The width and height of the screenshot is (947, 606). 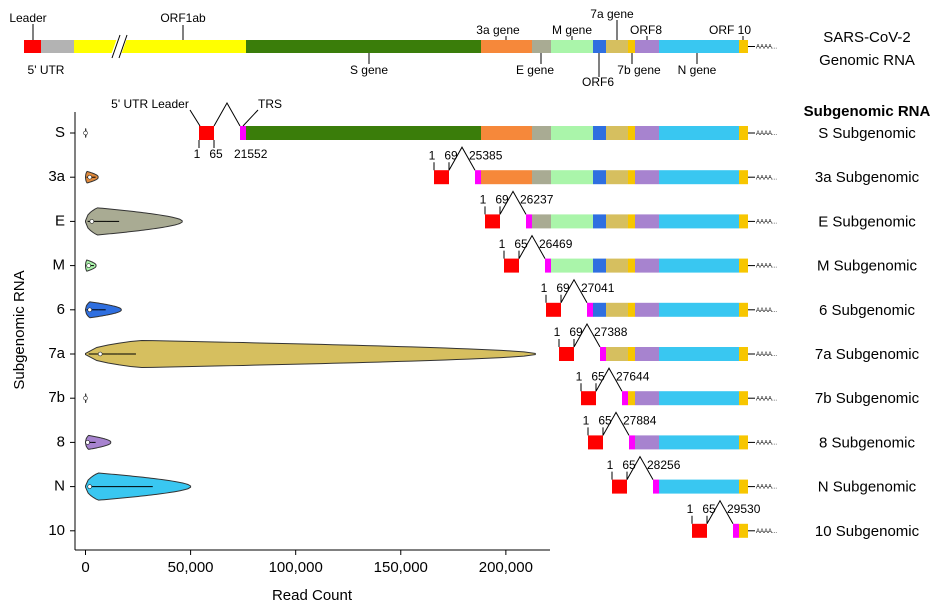 What do you see at coordinates (85, 567) in the screenshot?
I see `x-tick-label: 0` at bounding box center [85, 567].